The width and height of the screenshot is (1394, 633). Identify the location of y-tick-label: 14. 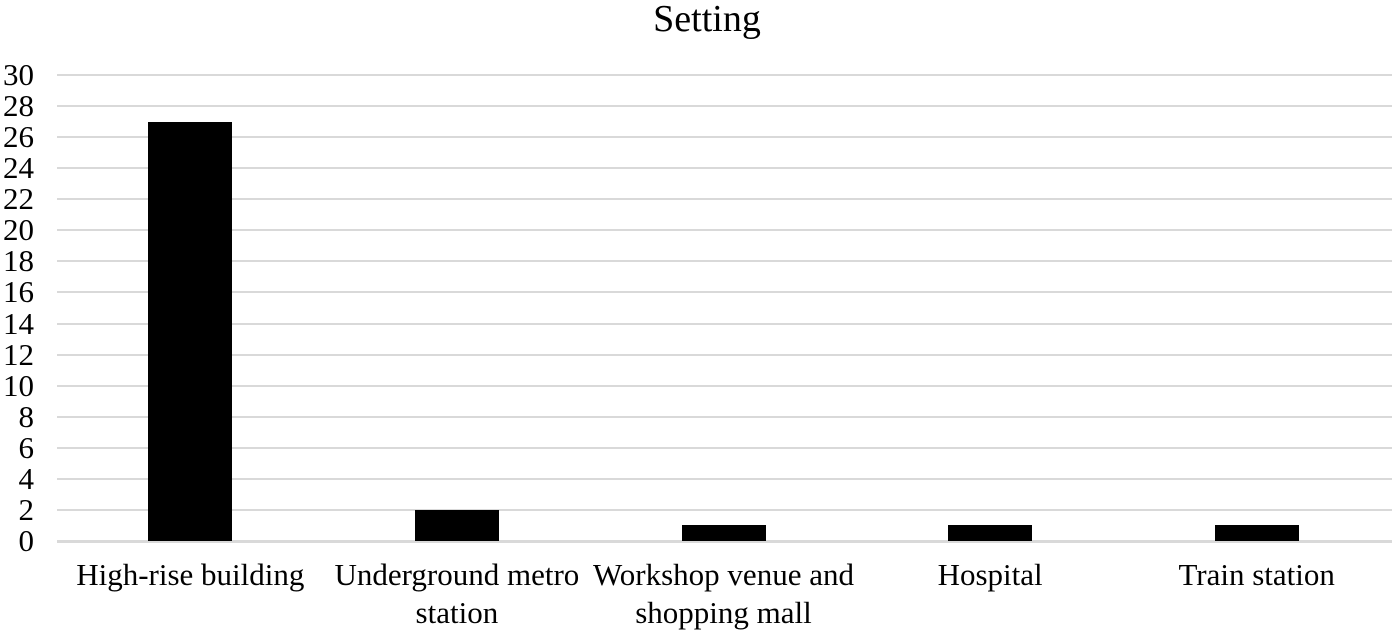
(18, 323).